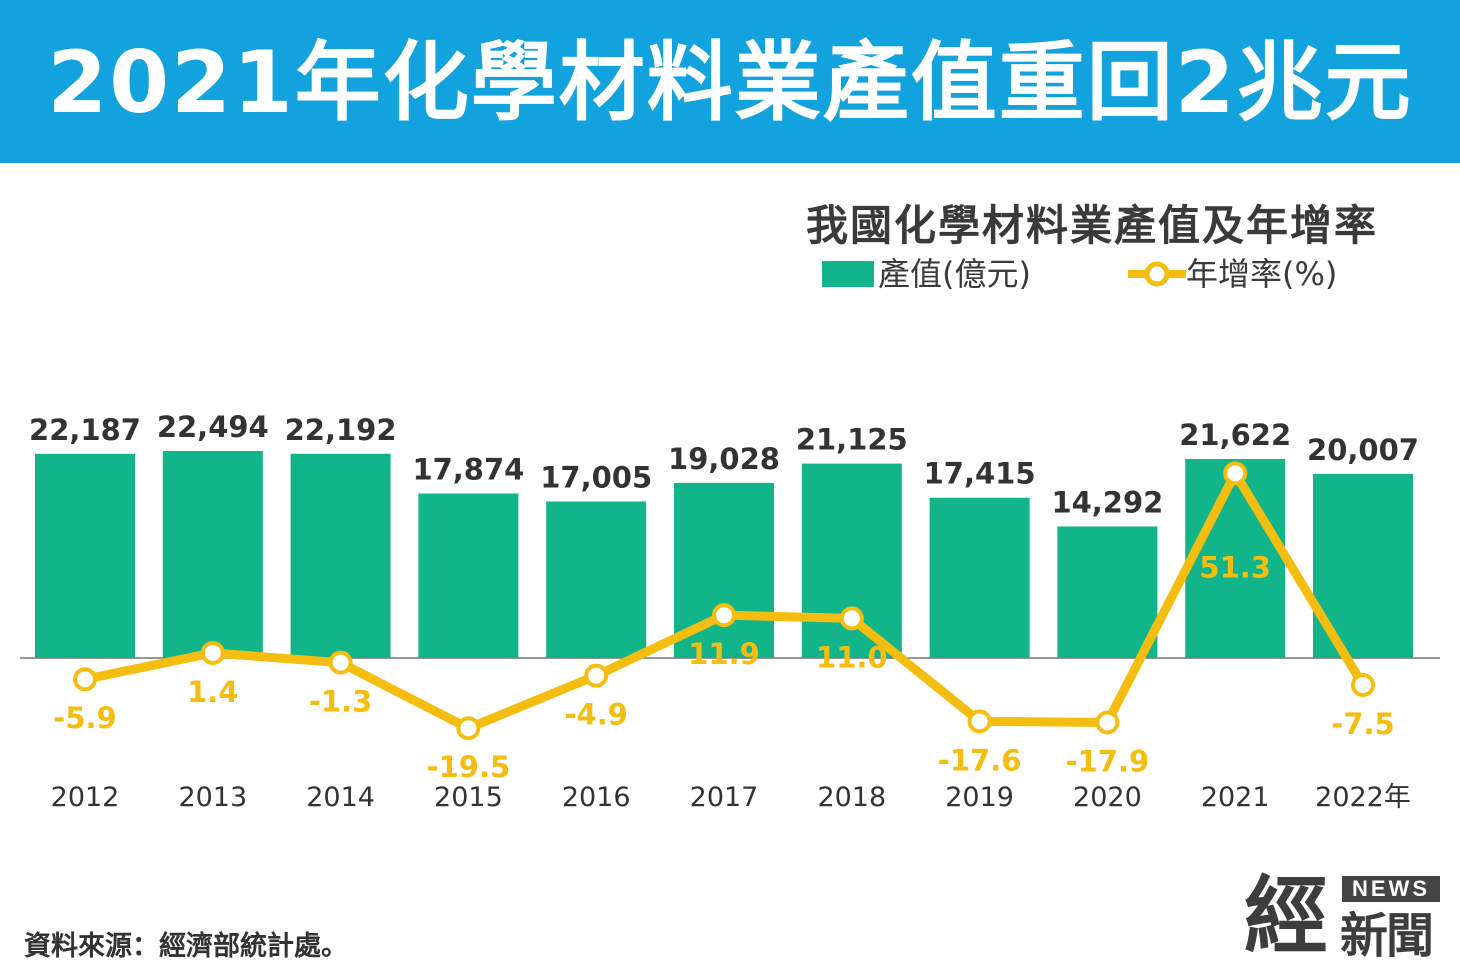 This screenshot has width=1460, height=976. I want to click on growth-value-label: -7.5, so click(1362, 724).